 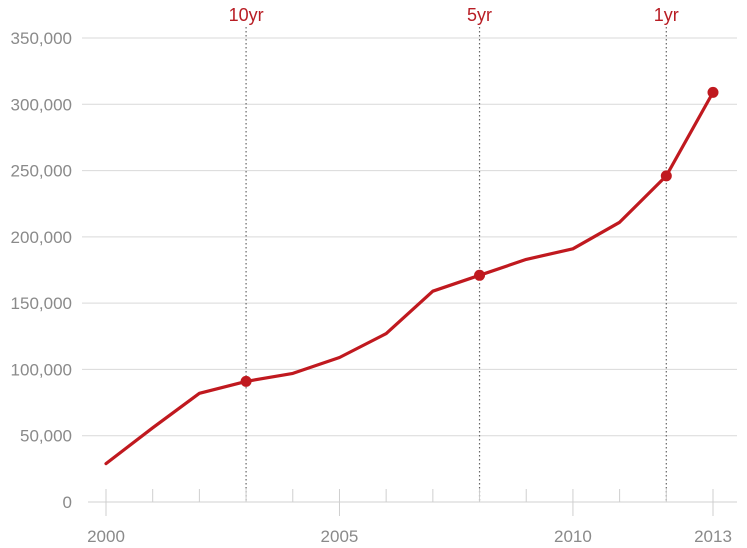 I want to click on y-tick-label: 50,000, so click(x=46, y=436).